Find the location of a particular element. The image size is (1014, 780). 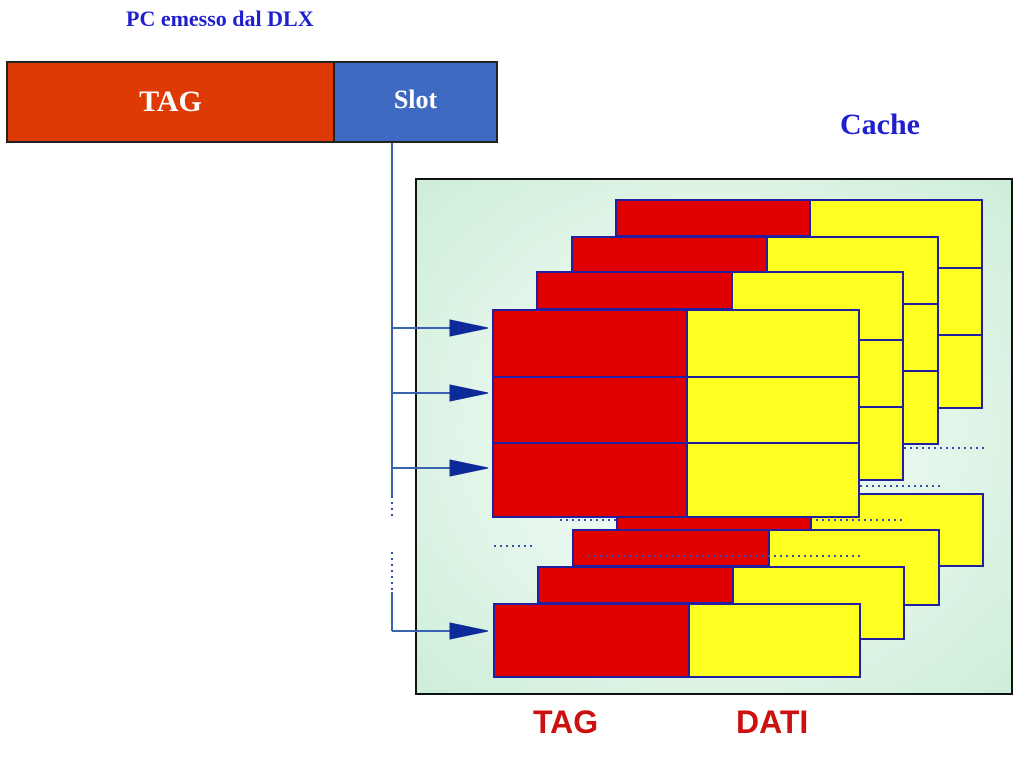

cache-title: Cache is located at coordinates (880, 124).